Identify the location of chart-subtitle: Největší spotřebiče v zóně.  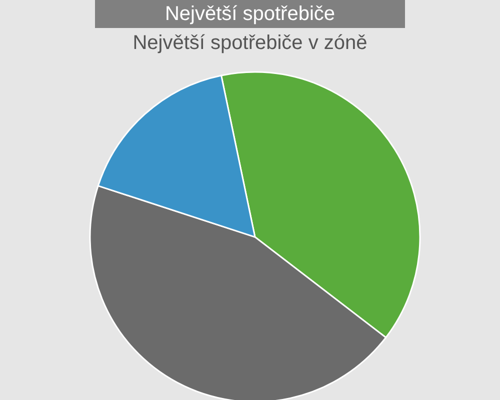
(250, 43).